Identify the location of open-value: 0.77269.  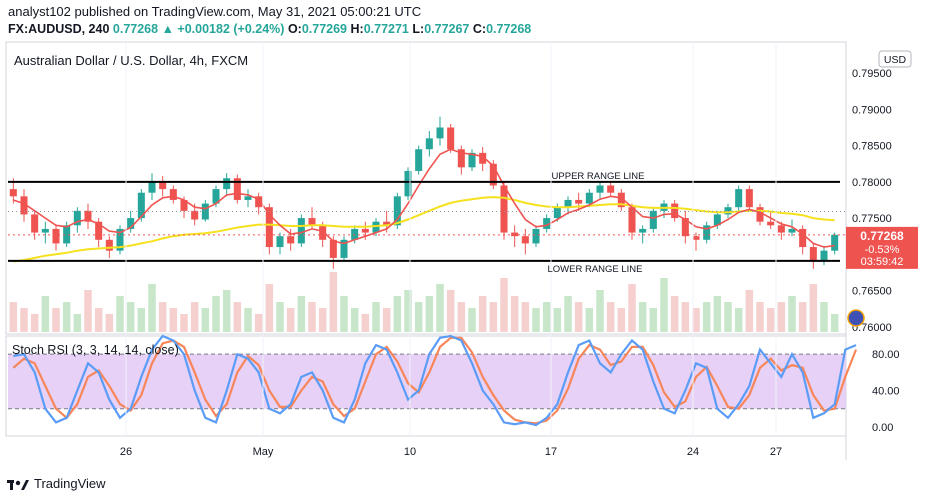
(324, 29).